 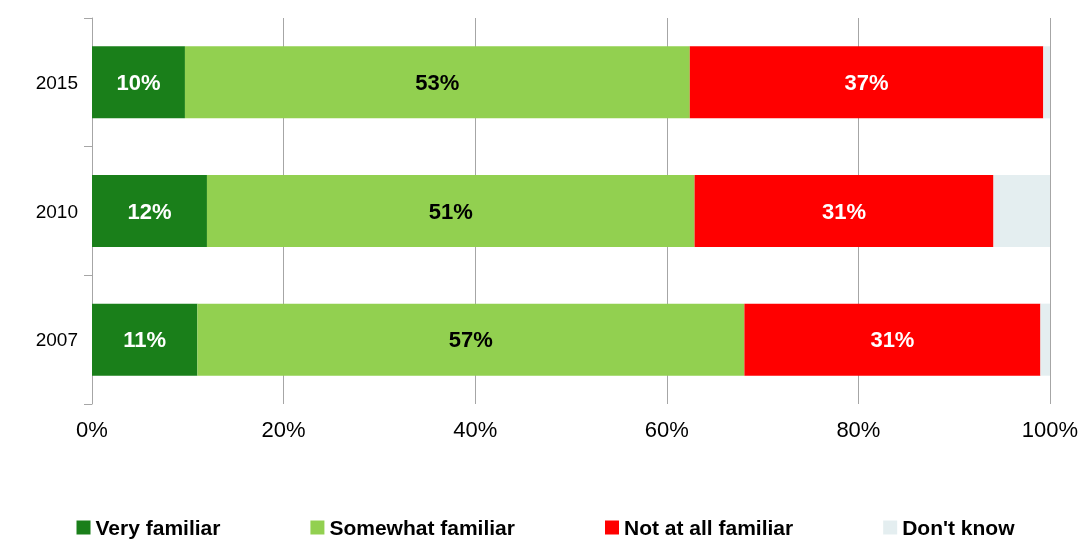 What do you see at coordinates (959, 527) in the screenshot?
I see `legend-label: Don't know` at bounding box center [959, 527].